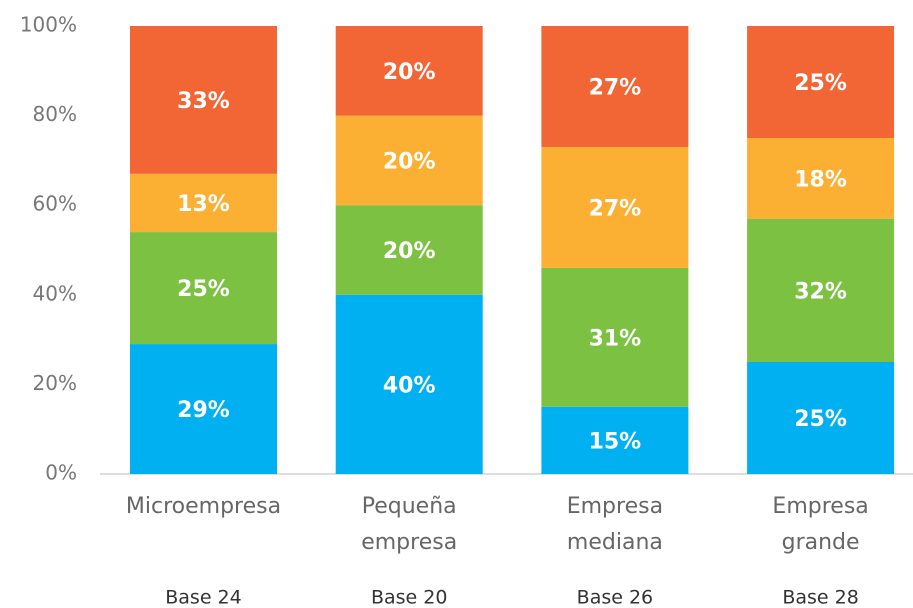 This screenshot has height=608, width=913. Describe the element at coordinates (55, 383) in the screenshot. I see `y-tick-label: 20%` at that location.